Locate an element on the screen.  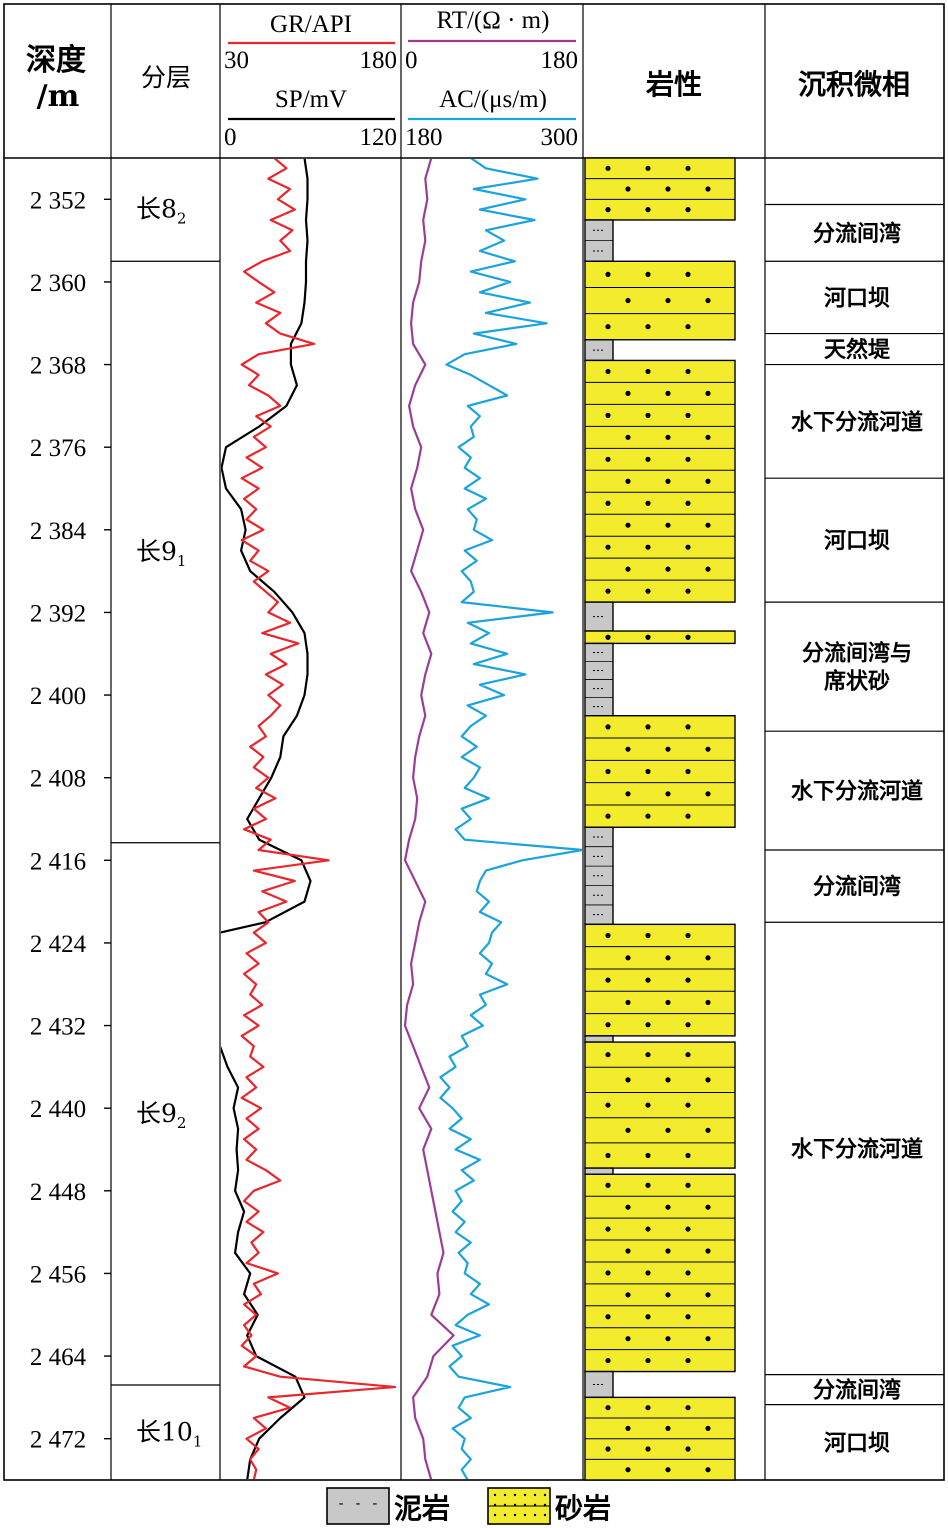
depth-tick-label: 2 400 is located at coordinates (58, 696).